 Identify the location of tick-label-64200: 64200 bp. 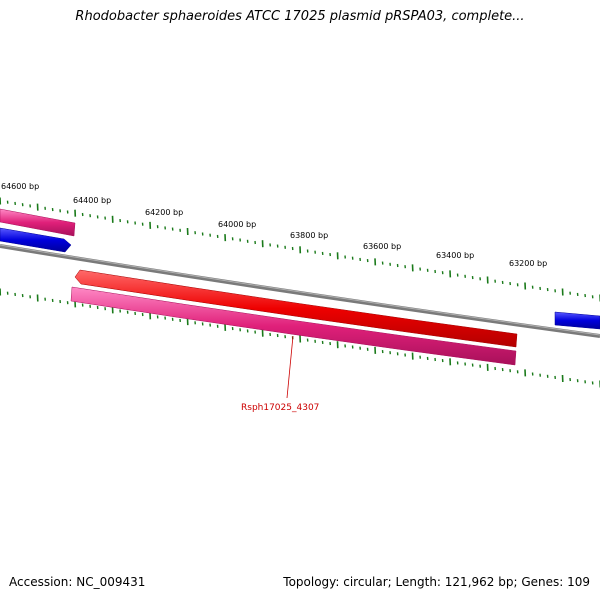
(164, 212).